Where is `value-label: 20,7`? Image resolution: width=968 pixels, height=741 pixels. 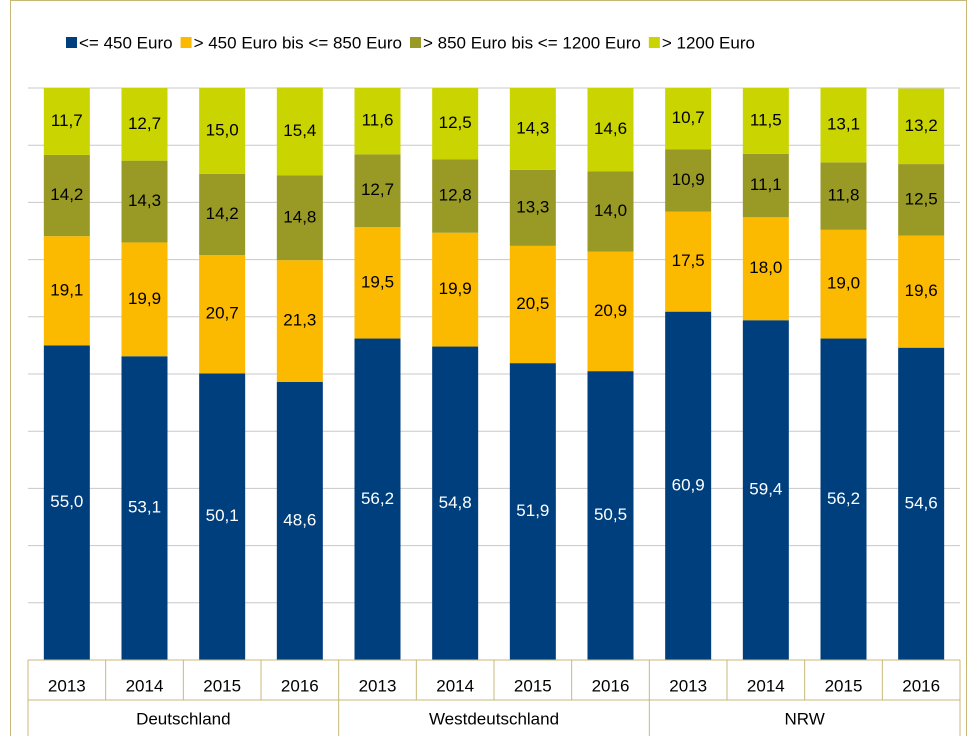 value-label: 20,7 is located at coordinates (222, 313).